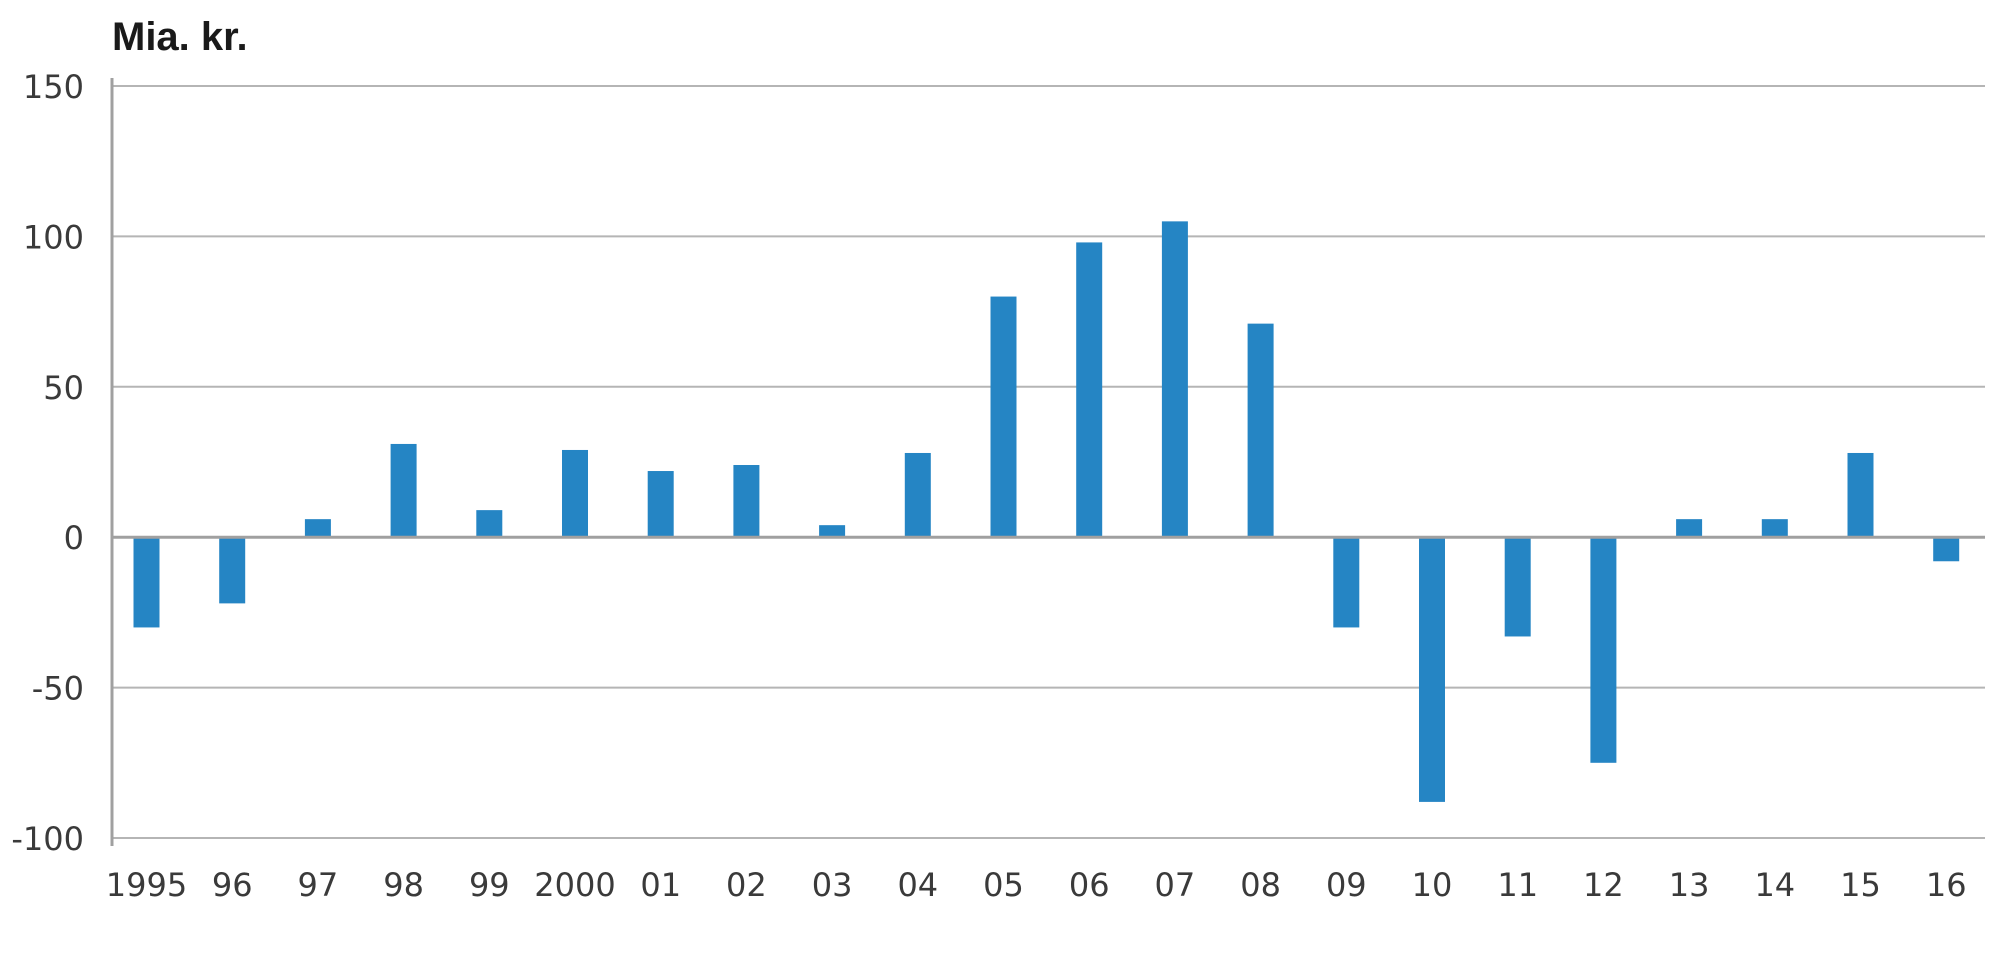  What do you see at coordinates (232, 885) in the screenshot?
I see `x-tick-label: 96` at bounding box center [232, 885].